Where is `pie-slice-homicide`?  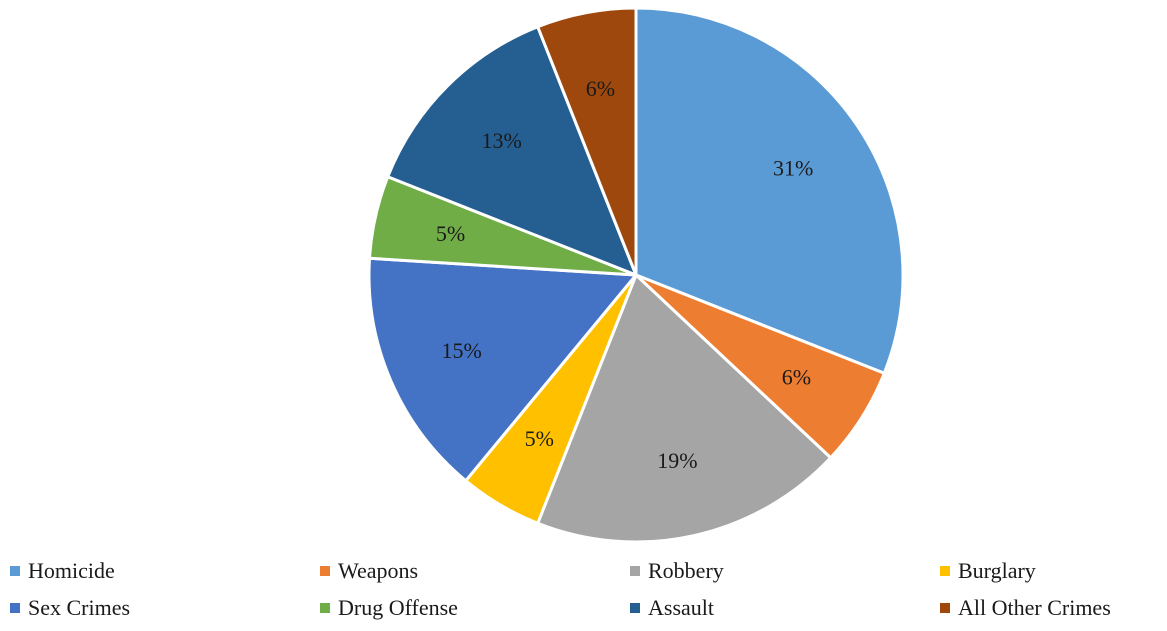 pie-slice-homicide is located at coordinates (769, 190).